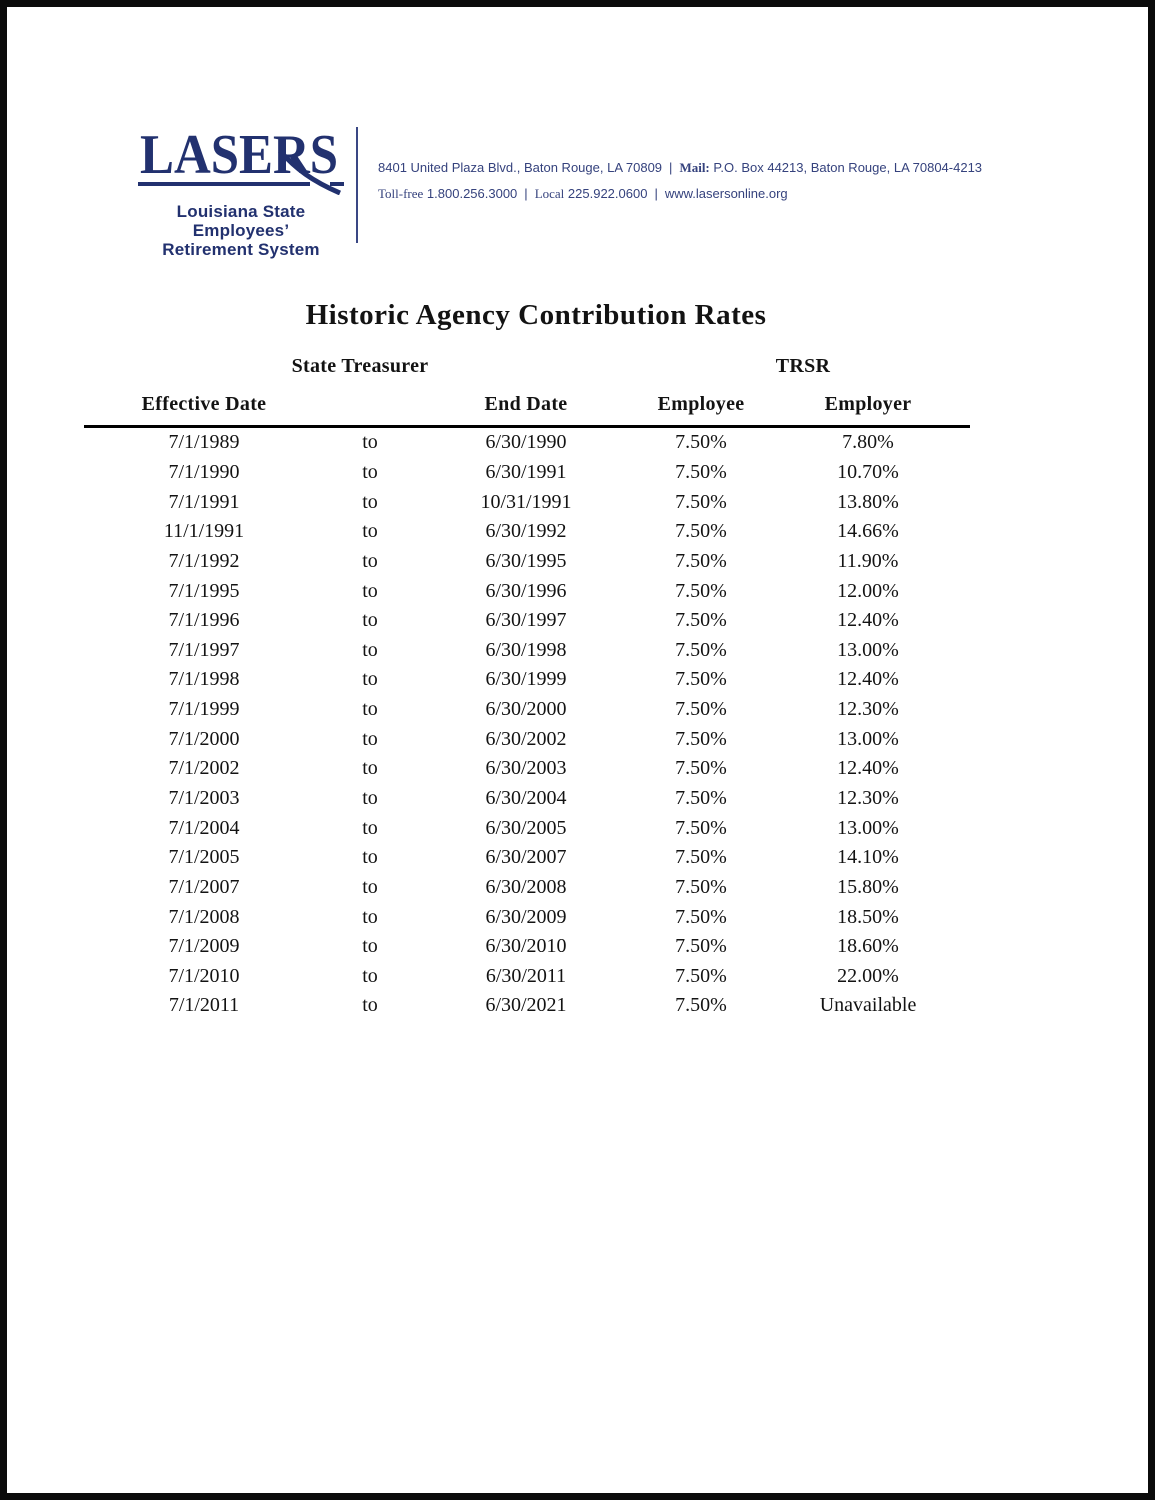 The image size is (1155, 1500). I want to click on effective-date-cell: 7/1/2008, so click(204, 916).